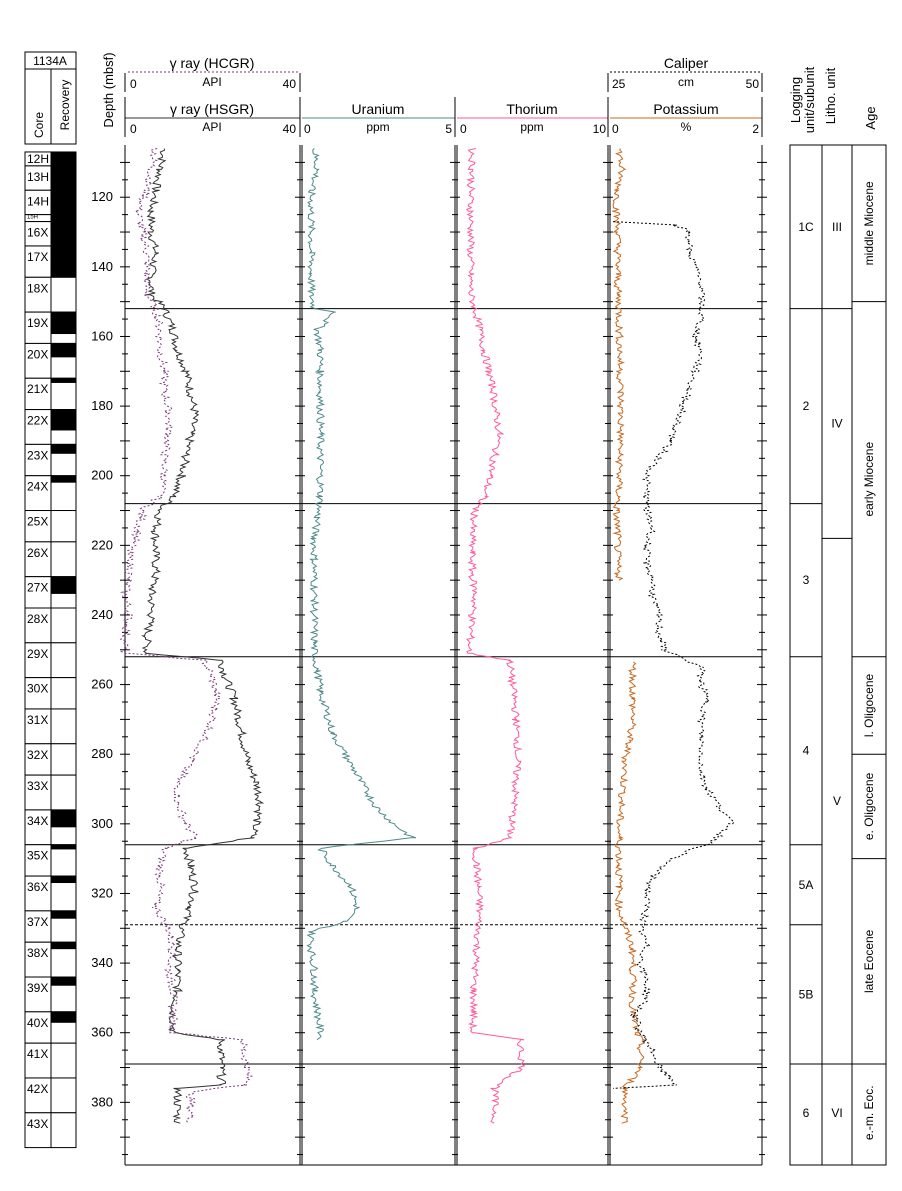  Describe the element at coordinates (37, 588) in the screenshot. I see `core-label: 27X` at that location.